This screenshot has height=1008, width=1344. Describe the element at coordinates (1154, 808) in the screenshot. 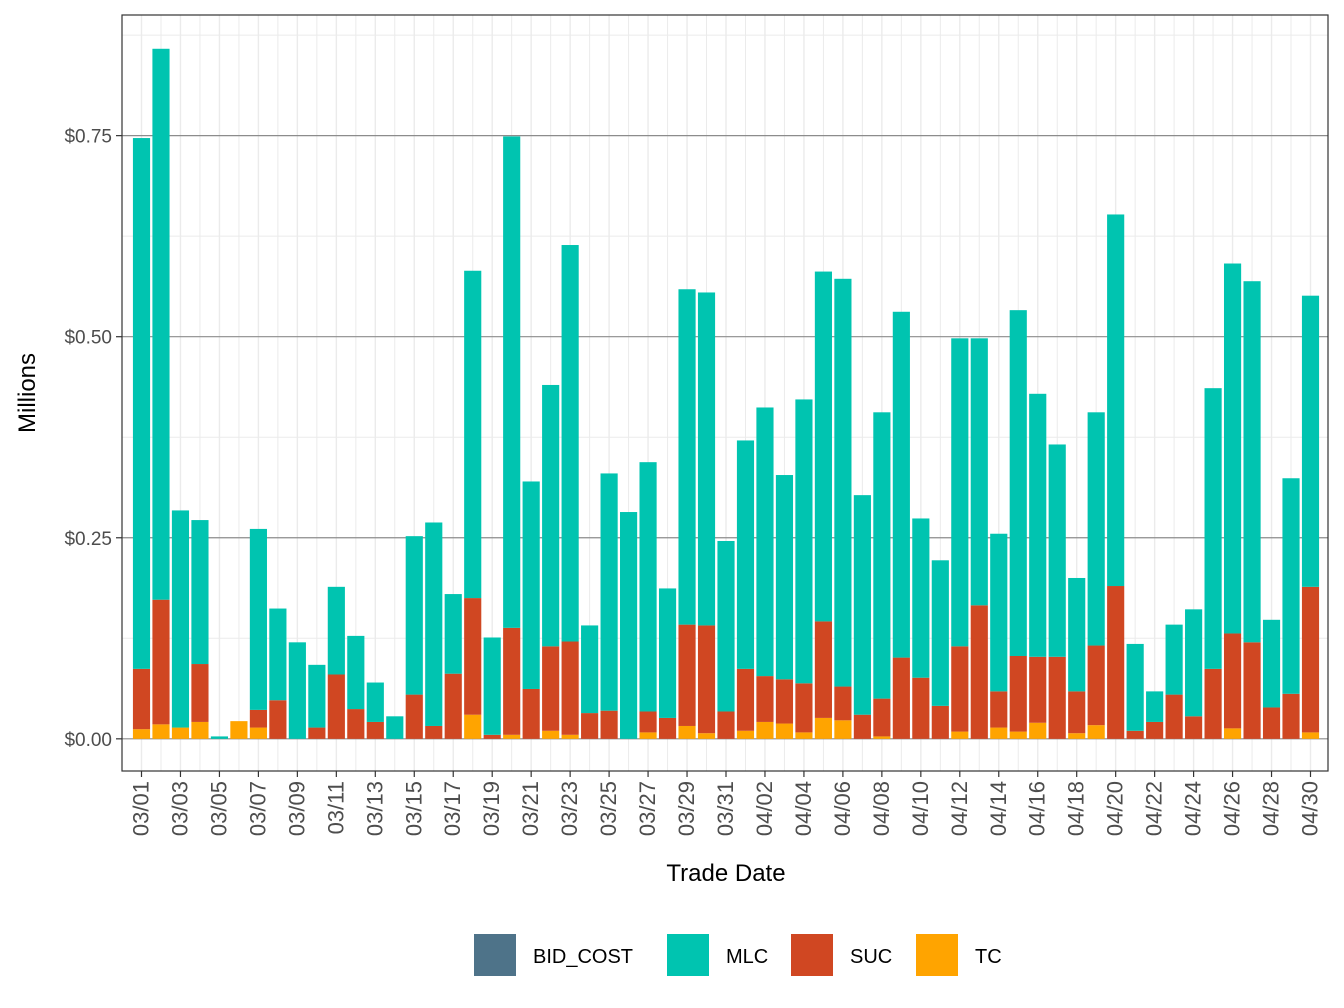

I see `x-tick-label: 04/22` at that location.